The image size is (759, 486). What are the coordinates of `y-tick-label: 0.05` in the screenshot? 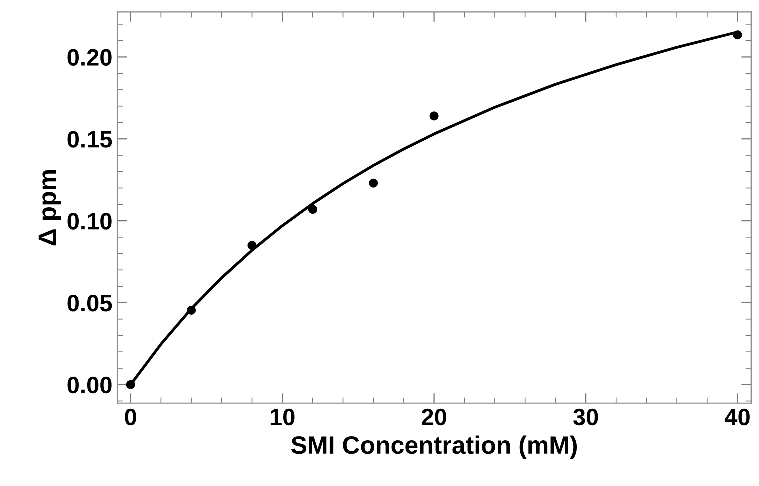 It's located at (90, 303).